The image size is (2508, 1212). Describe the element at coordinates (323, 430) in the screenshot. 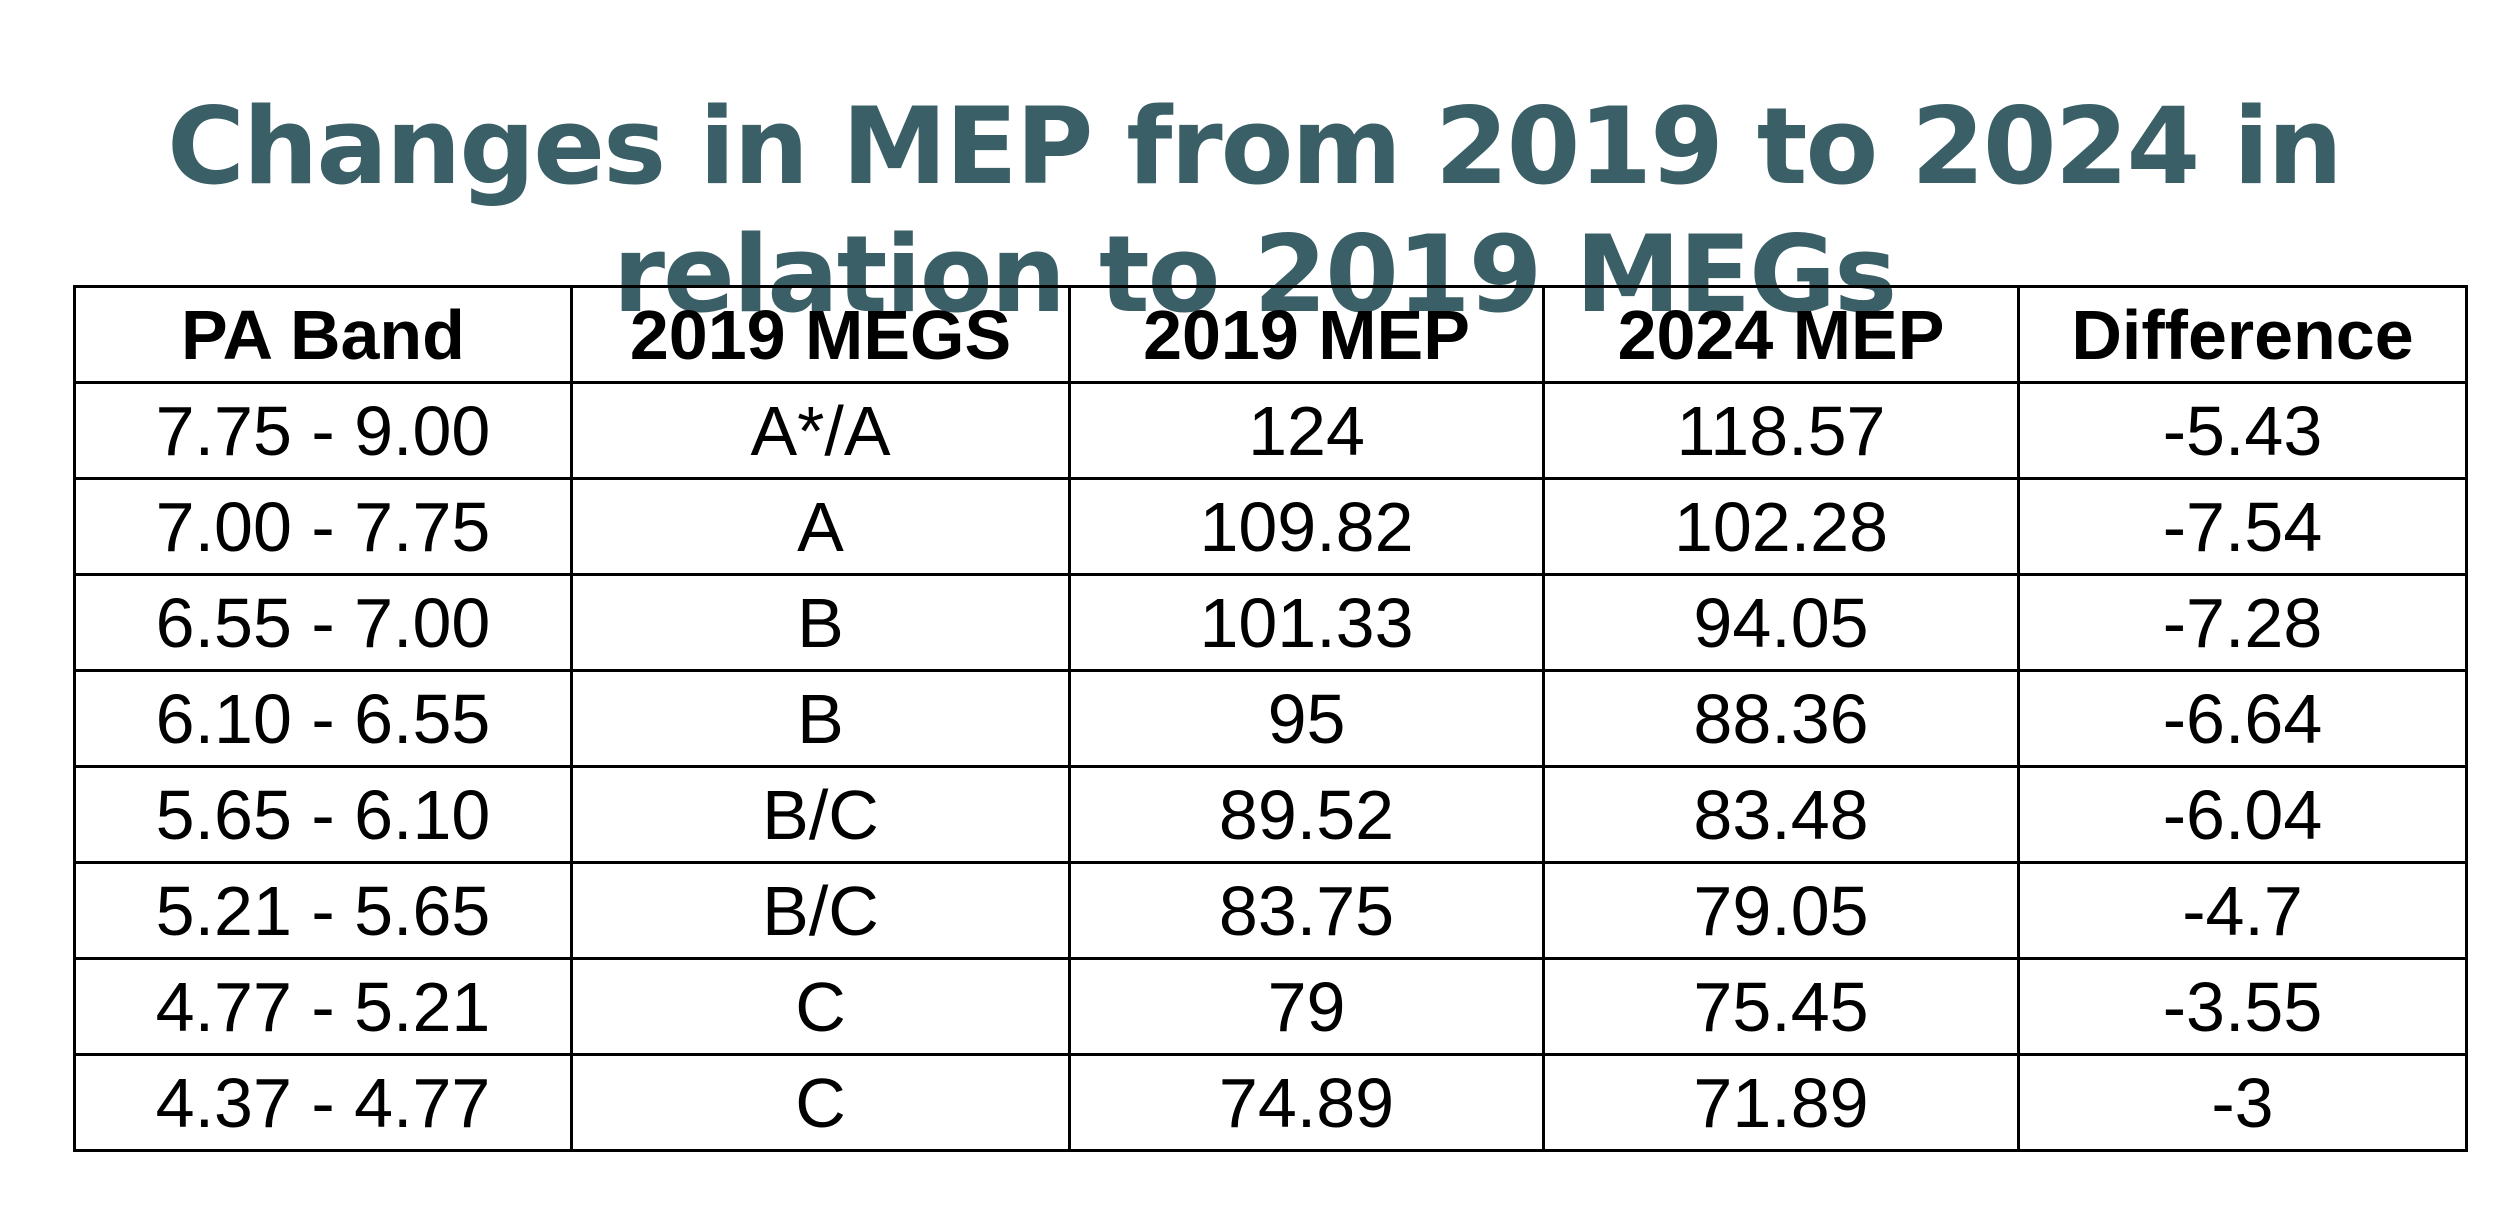

I see `cell-pa-band: 7.75 - 9.00` at that location.